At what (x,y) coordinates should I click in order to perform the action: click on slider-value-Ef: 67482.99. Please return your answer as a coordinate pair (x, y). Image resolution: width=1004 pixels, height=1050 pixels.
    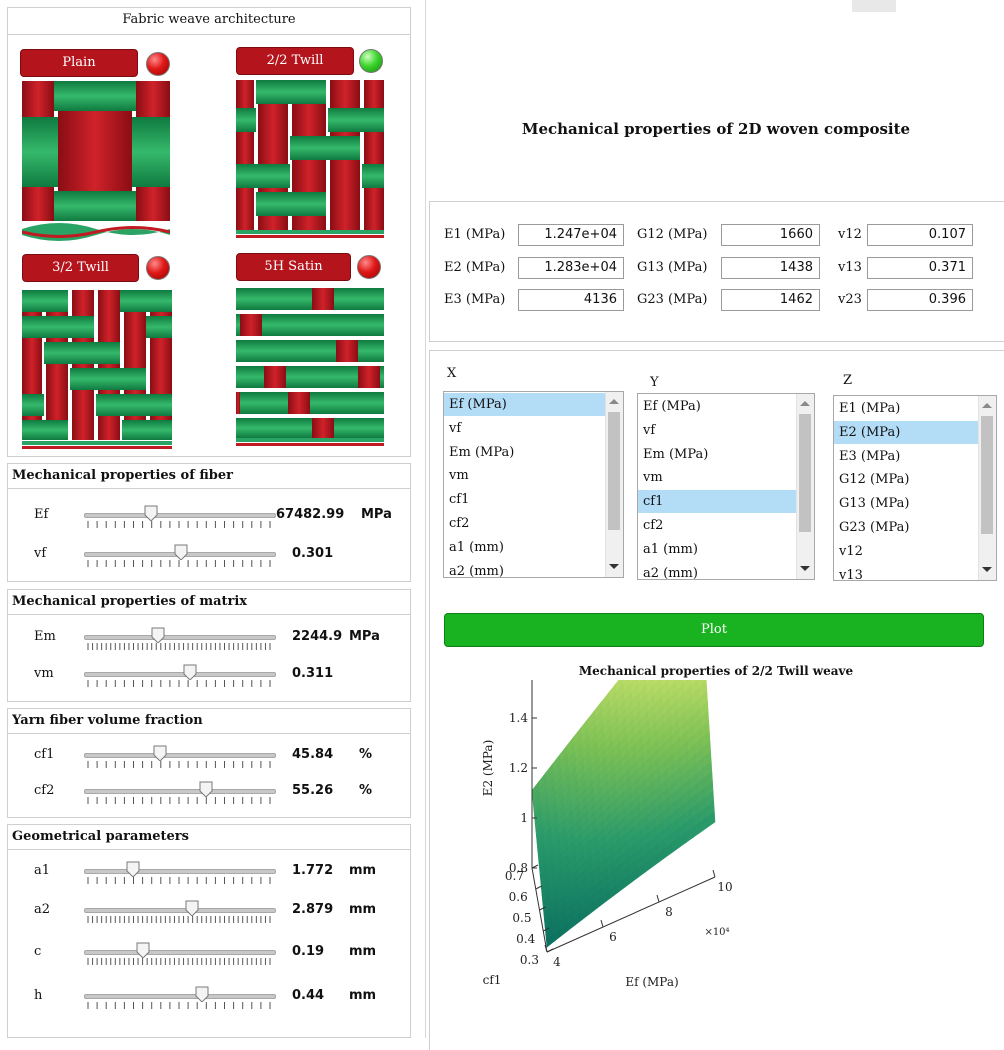
    Looking at the image, I should click on (310, 514).